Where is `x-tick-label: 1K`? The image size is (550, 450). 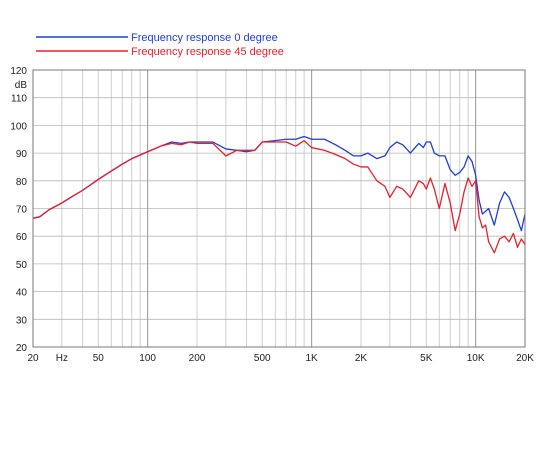
x-tick-label: 1K is located at coordinates (312, 358).